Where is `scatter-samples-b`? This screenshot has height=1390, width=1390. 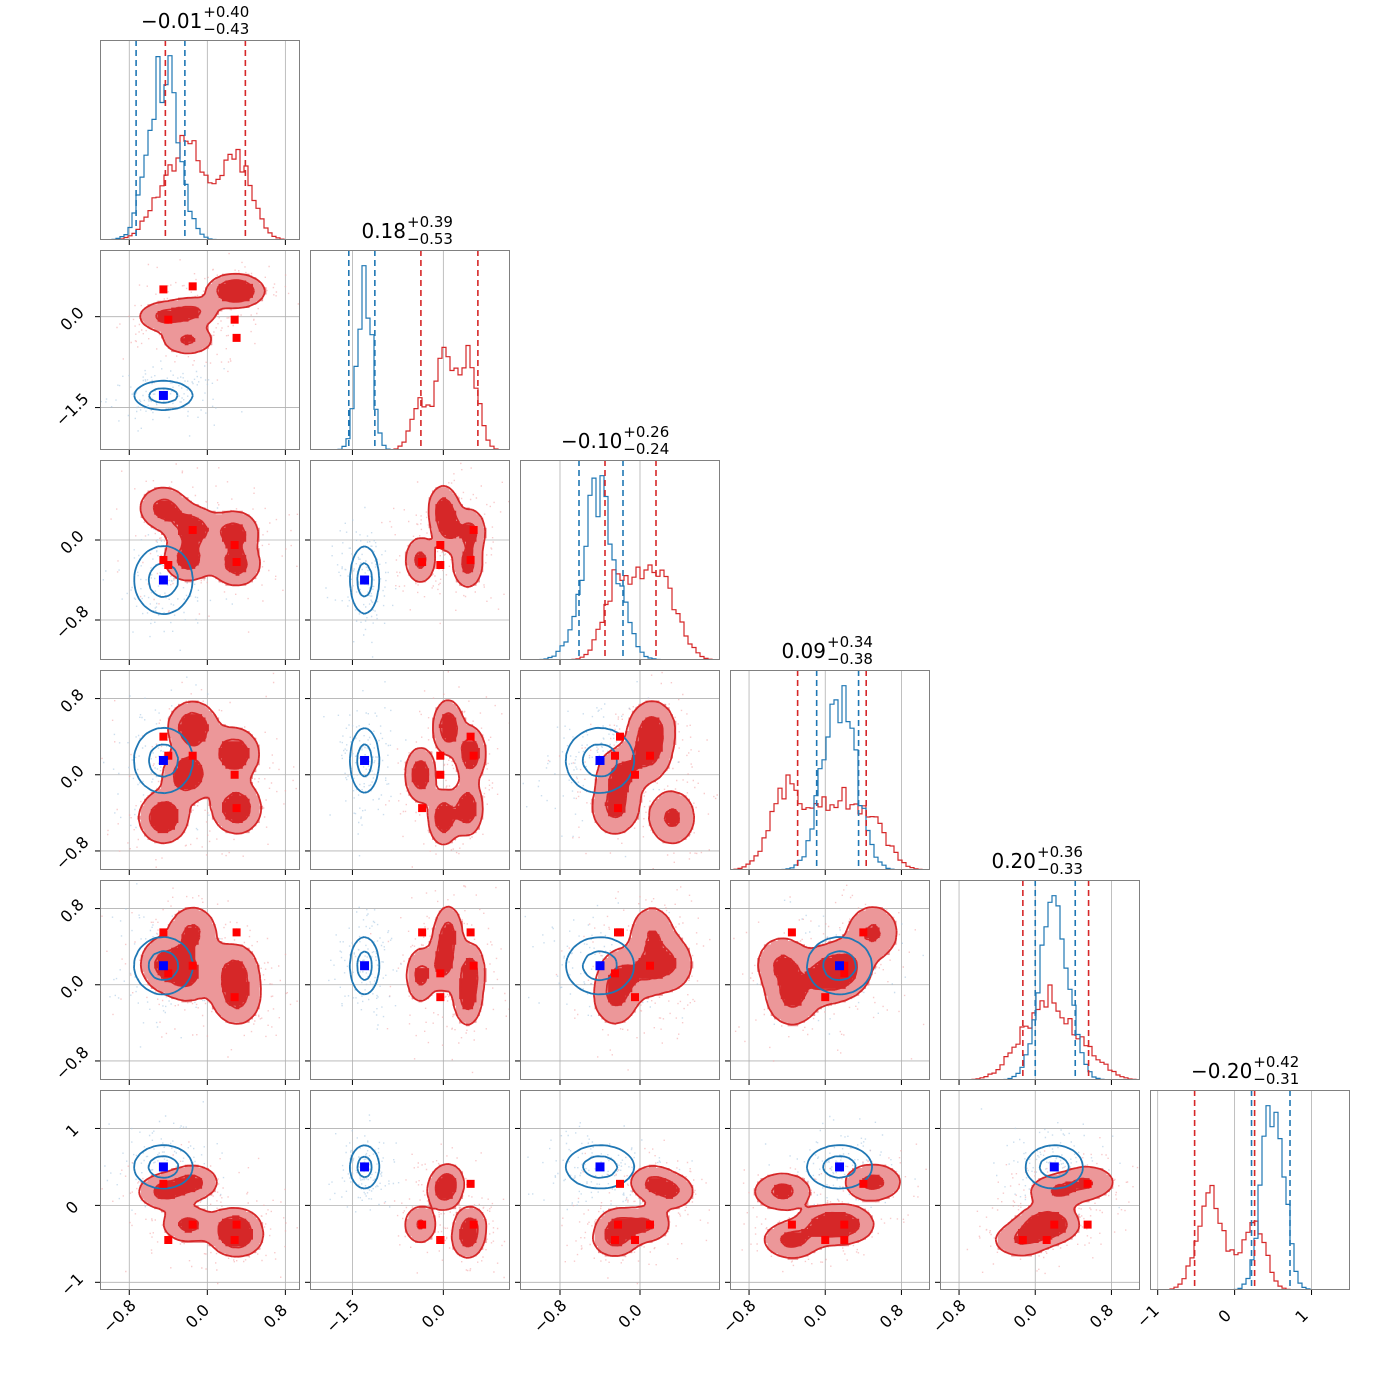 scatter-samples-b is located at coordinates (365, 769).